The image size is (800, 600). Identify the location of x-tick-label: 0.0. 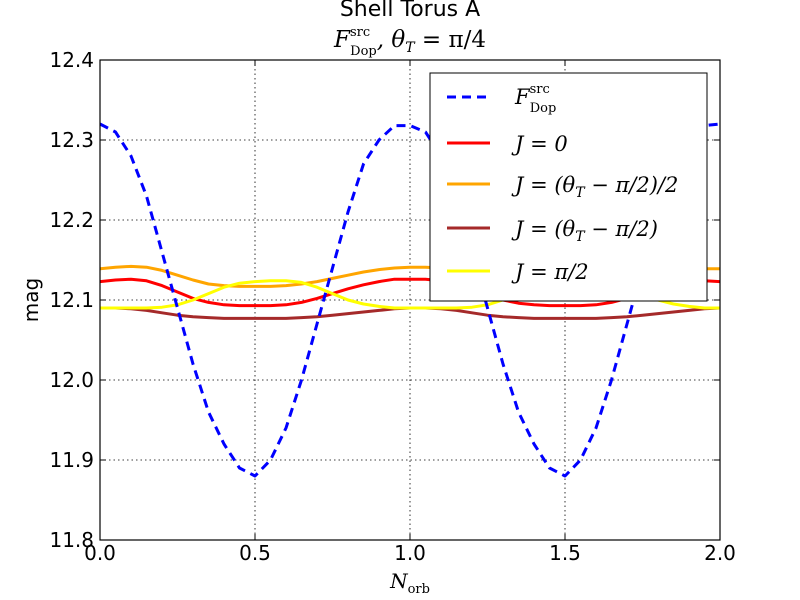
(100, 553).